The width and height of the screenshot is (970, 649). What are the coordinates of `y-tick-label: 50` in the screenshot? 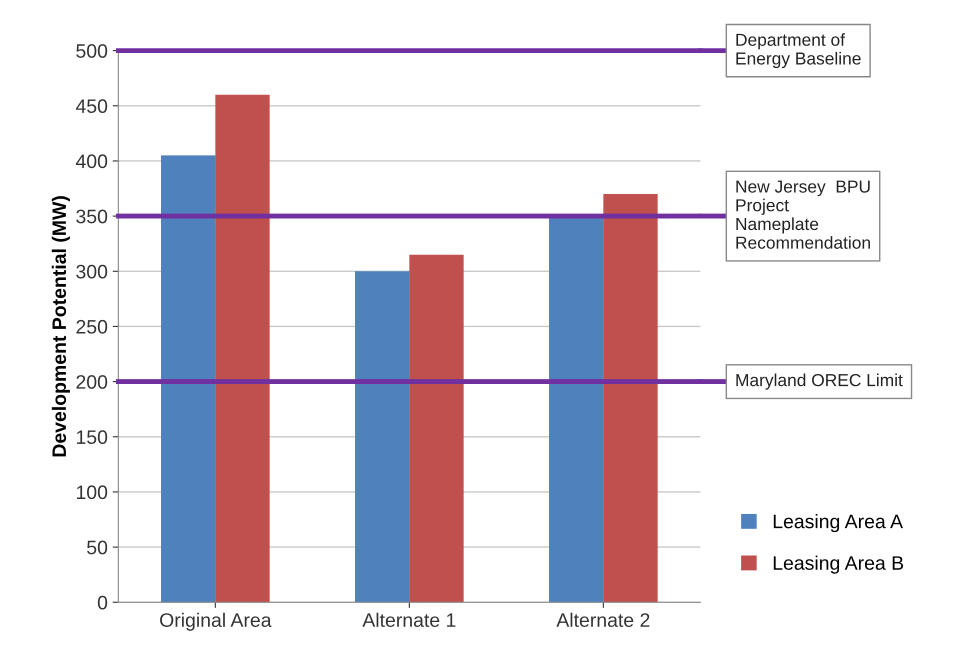 It's located at (97, 547).